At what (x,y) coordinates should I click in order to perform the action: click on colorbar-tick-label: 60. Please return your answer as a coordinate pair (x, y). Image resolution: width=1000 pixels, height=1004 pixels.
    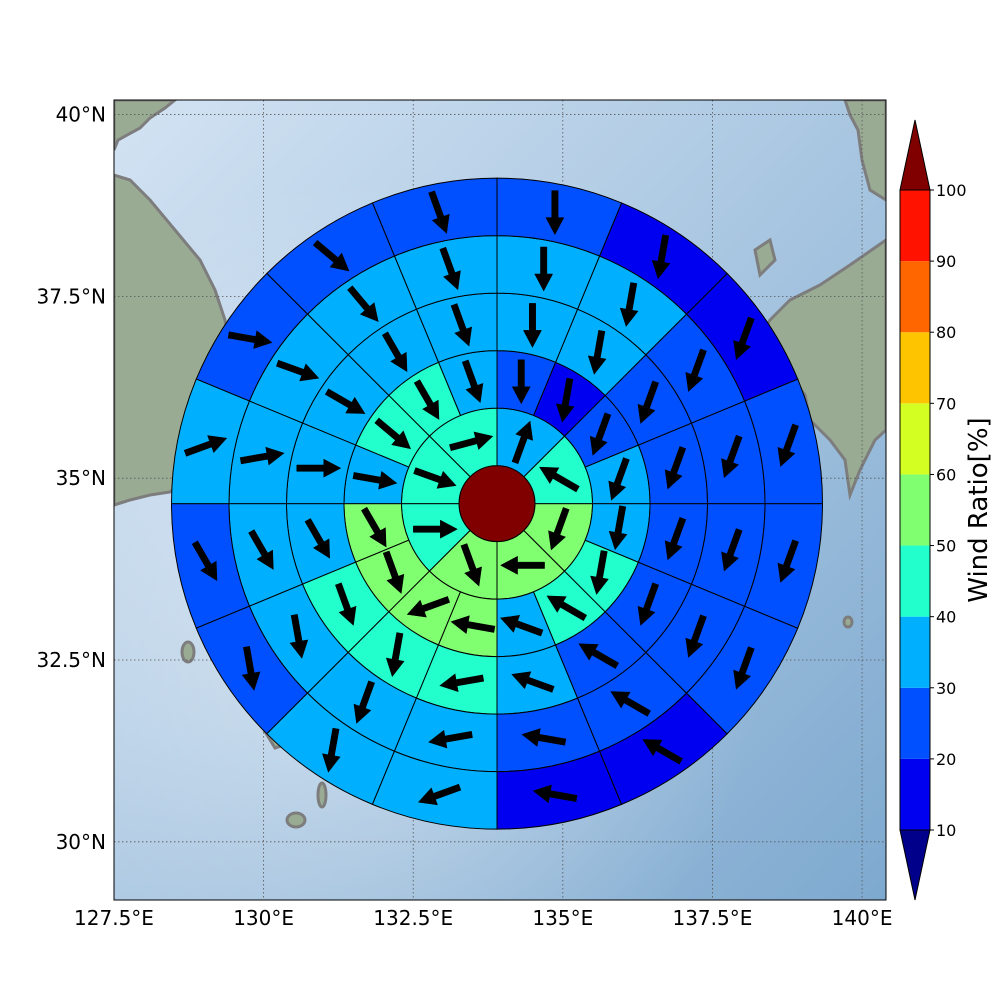
    Looking at the image, I should click on (946, 474).